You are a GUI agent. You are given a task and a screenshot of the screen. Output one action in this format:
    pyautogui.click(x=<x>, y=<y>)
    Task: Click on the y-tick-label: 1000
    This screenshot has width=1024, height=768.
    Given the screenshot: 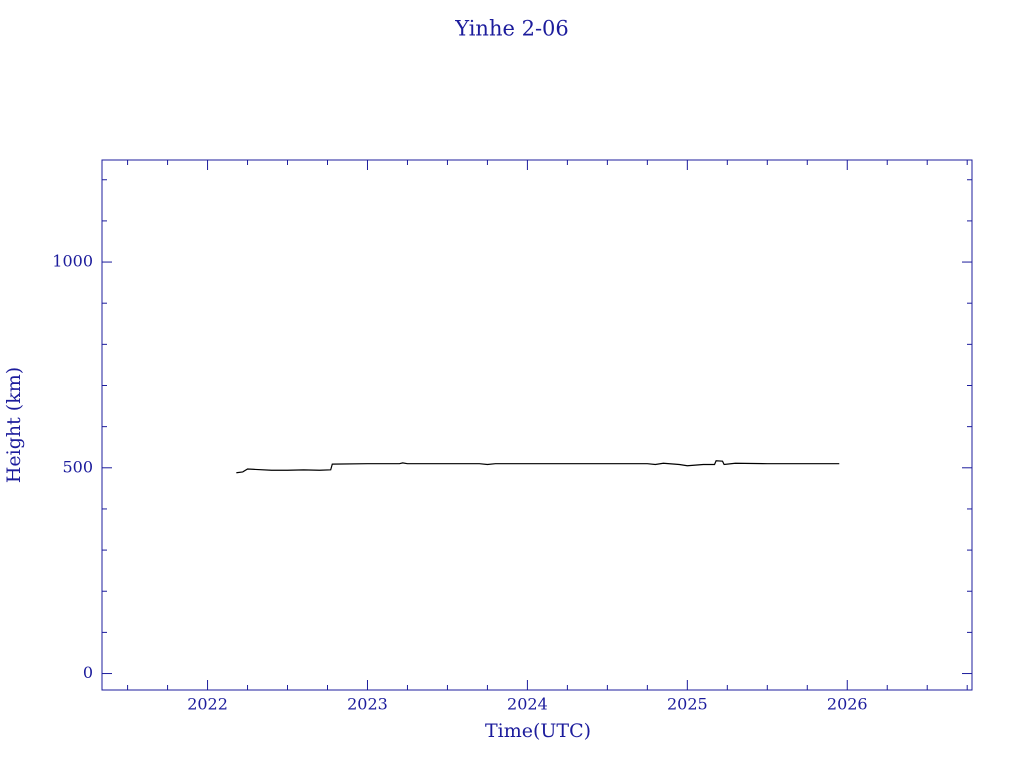 What is the action you would take?
    pyautogui.click(x=72, y=261)
    